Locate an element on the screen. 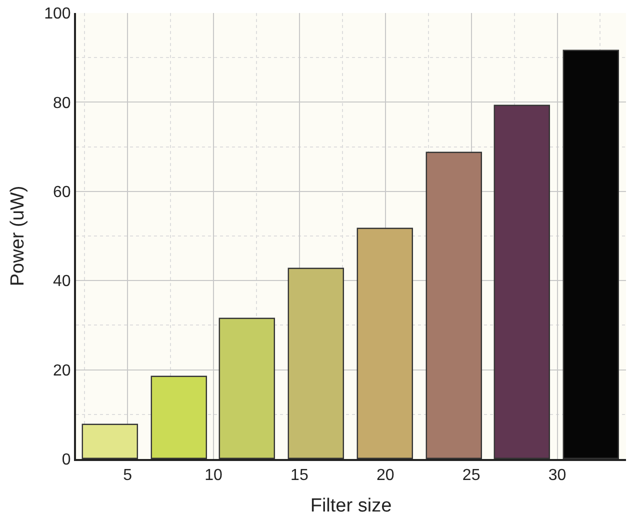 The image size is (630, 527). y-tick-label: 40 is located at coordinates (62, 281).